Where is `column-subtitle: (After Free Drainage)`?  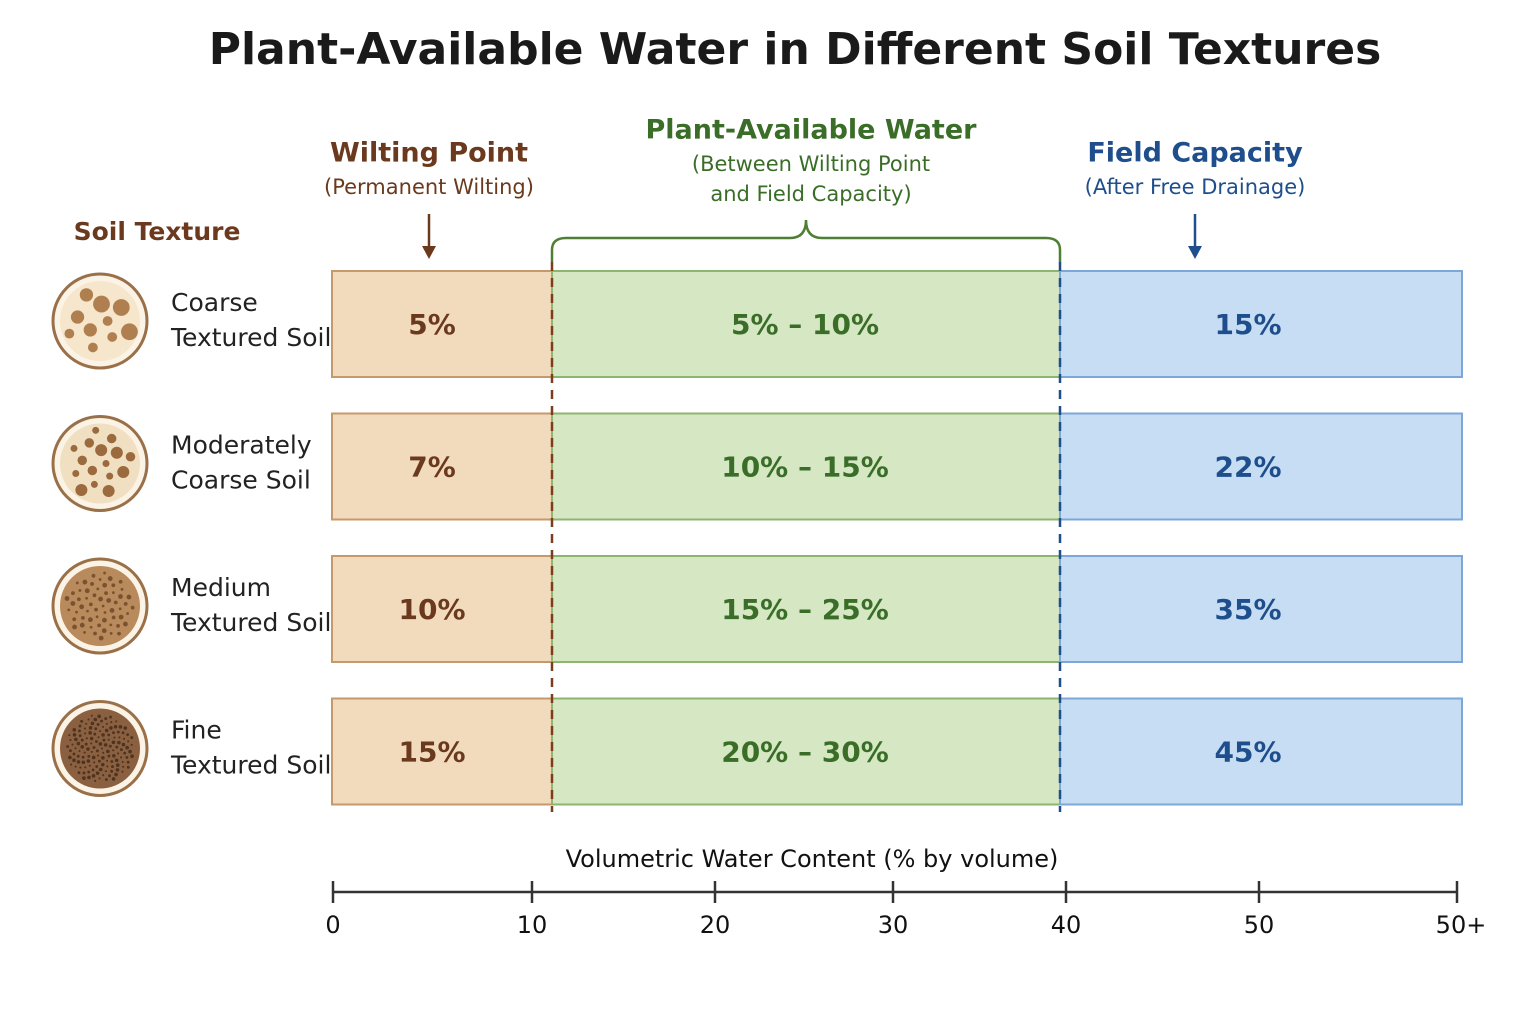
column-subtitle: (After Free Drainage) is located at coordinates (1195, 187).